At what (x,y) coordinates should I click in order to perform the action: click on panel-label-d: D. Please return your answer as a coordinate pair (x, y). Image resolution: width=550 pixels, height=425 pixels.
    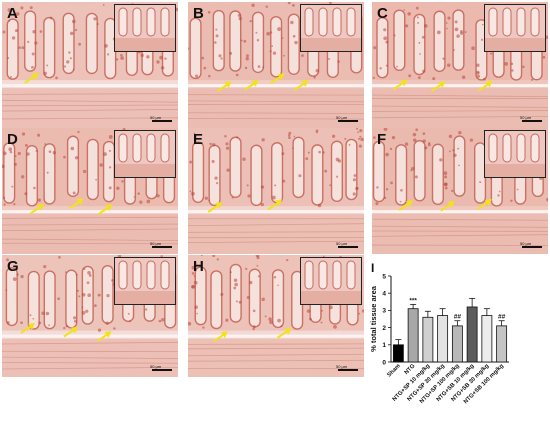
    Looking at the image, I should click on (12, 139).